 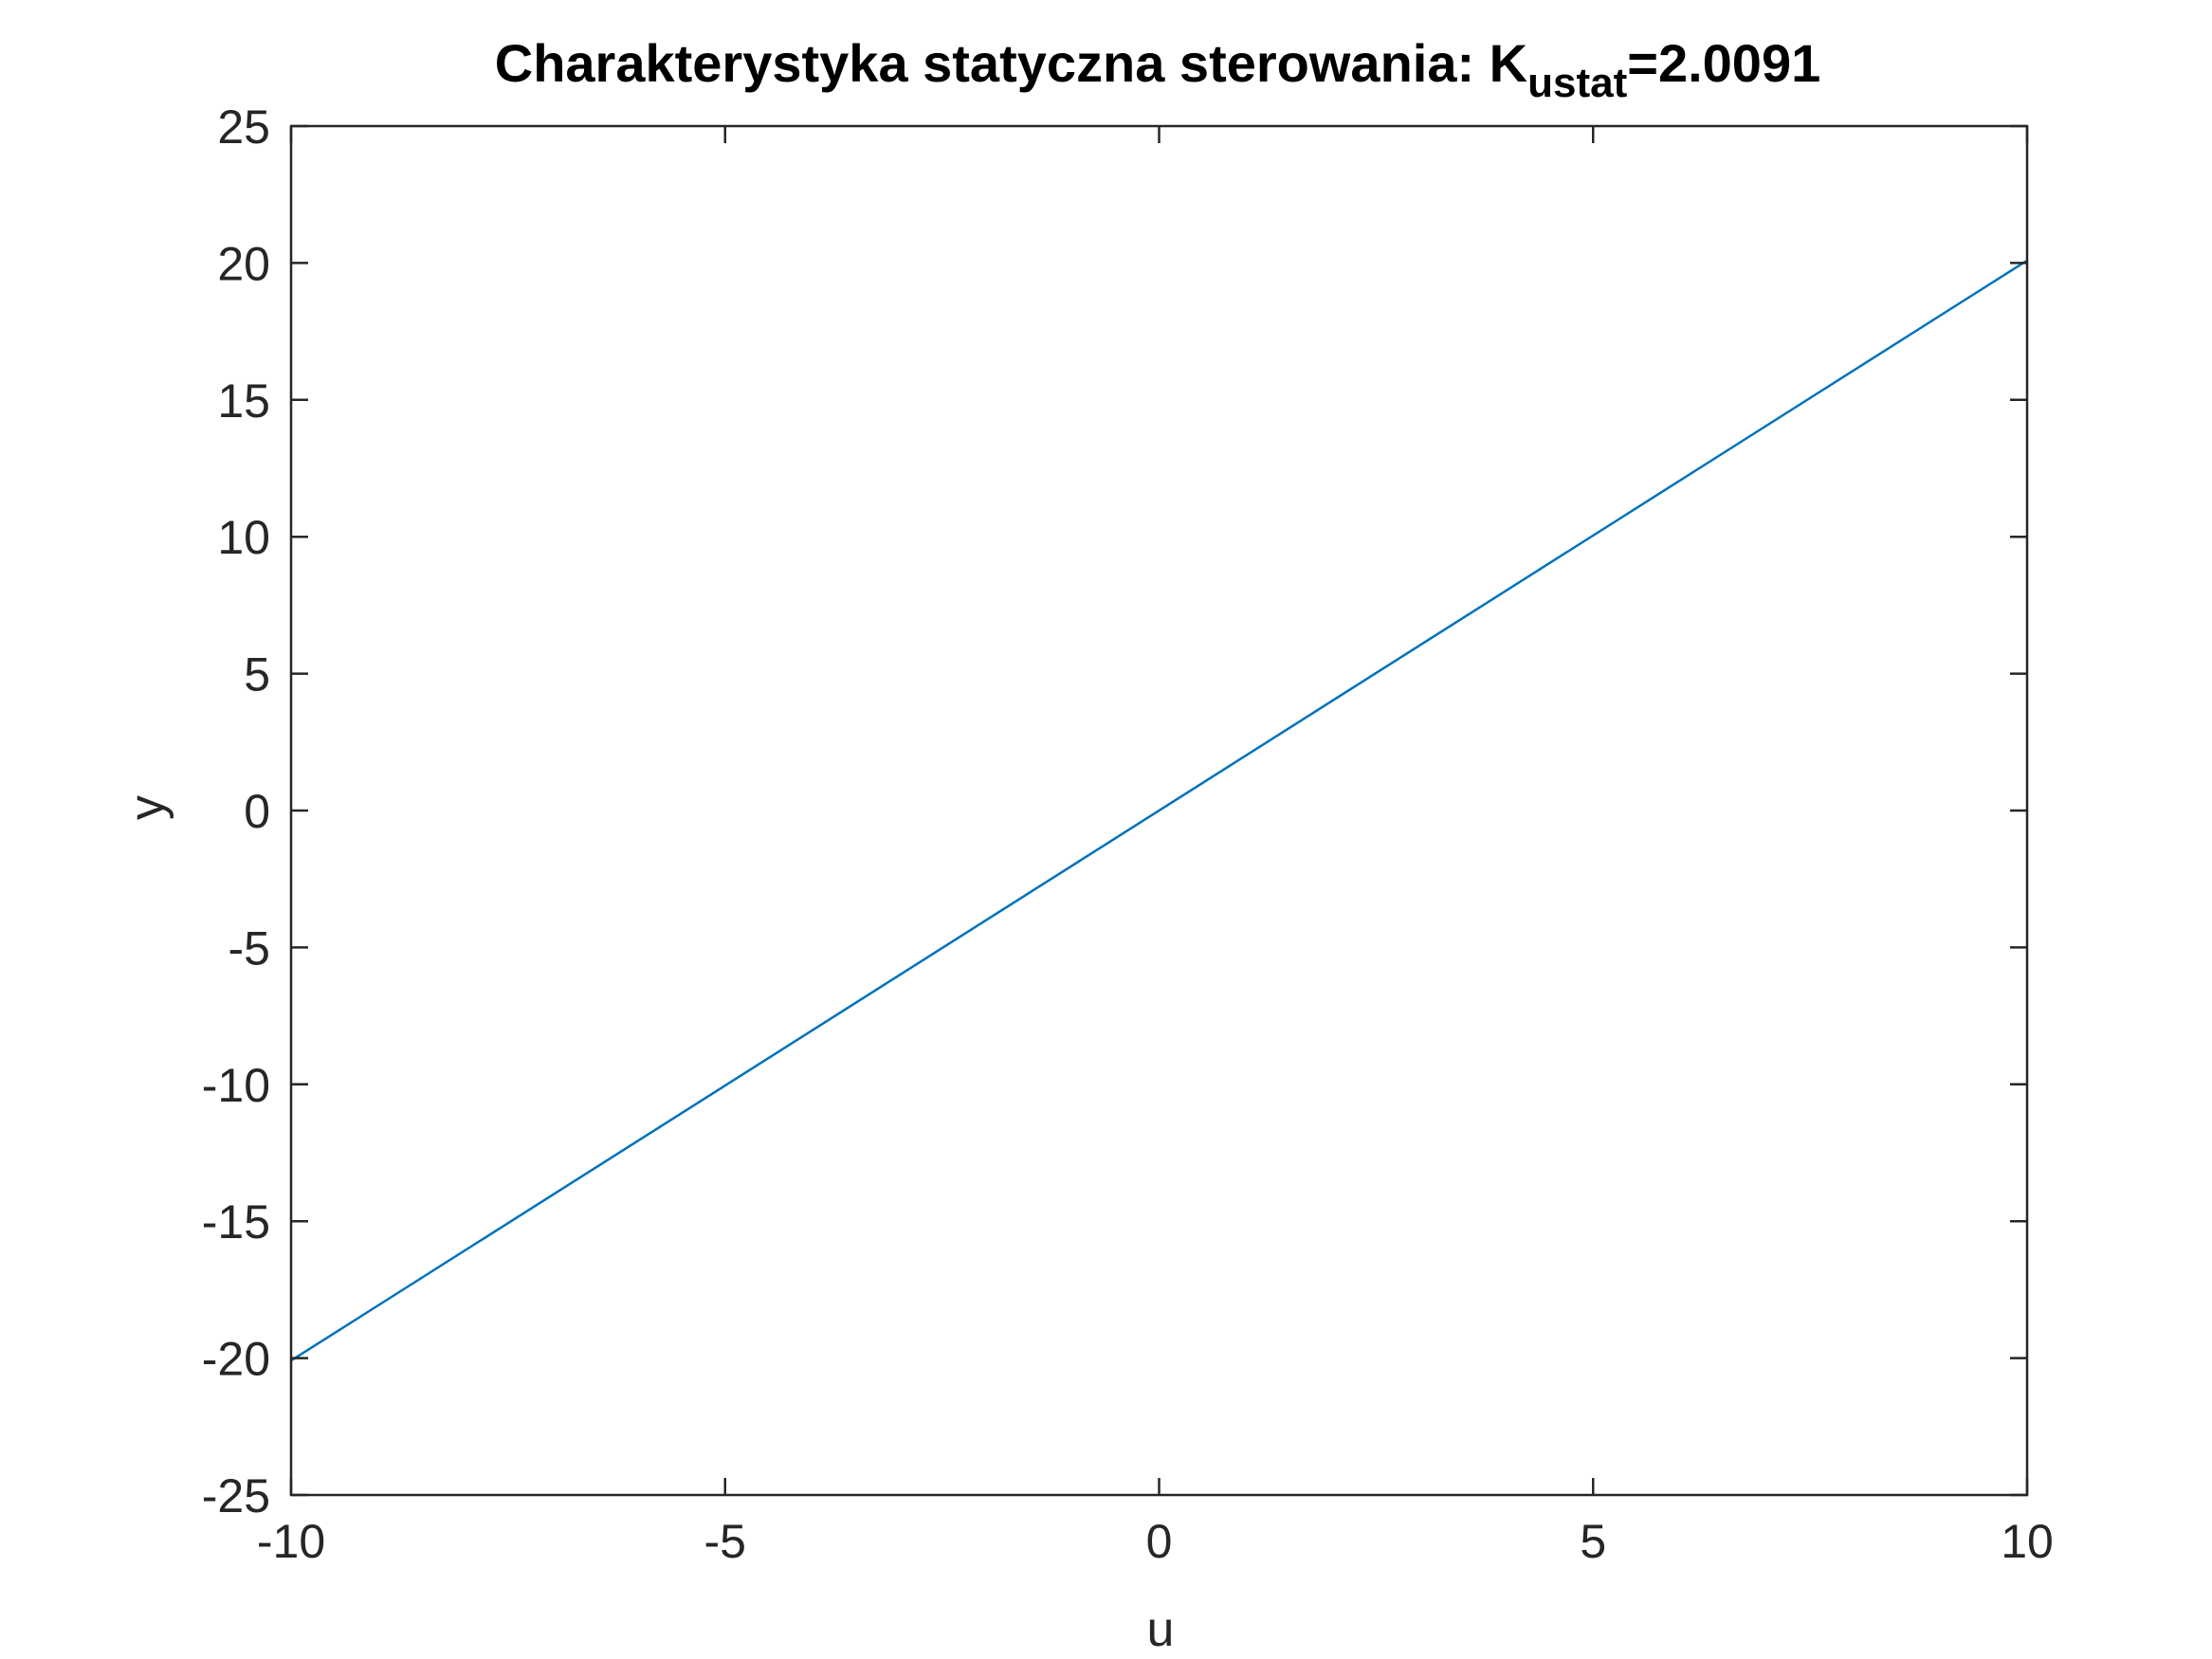 I want to click on chart-title-subscript: ustat, so click(x=1577, y=83).